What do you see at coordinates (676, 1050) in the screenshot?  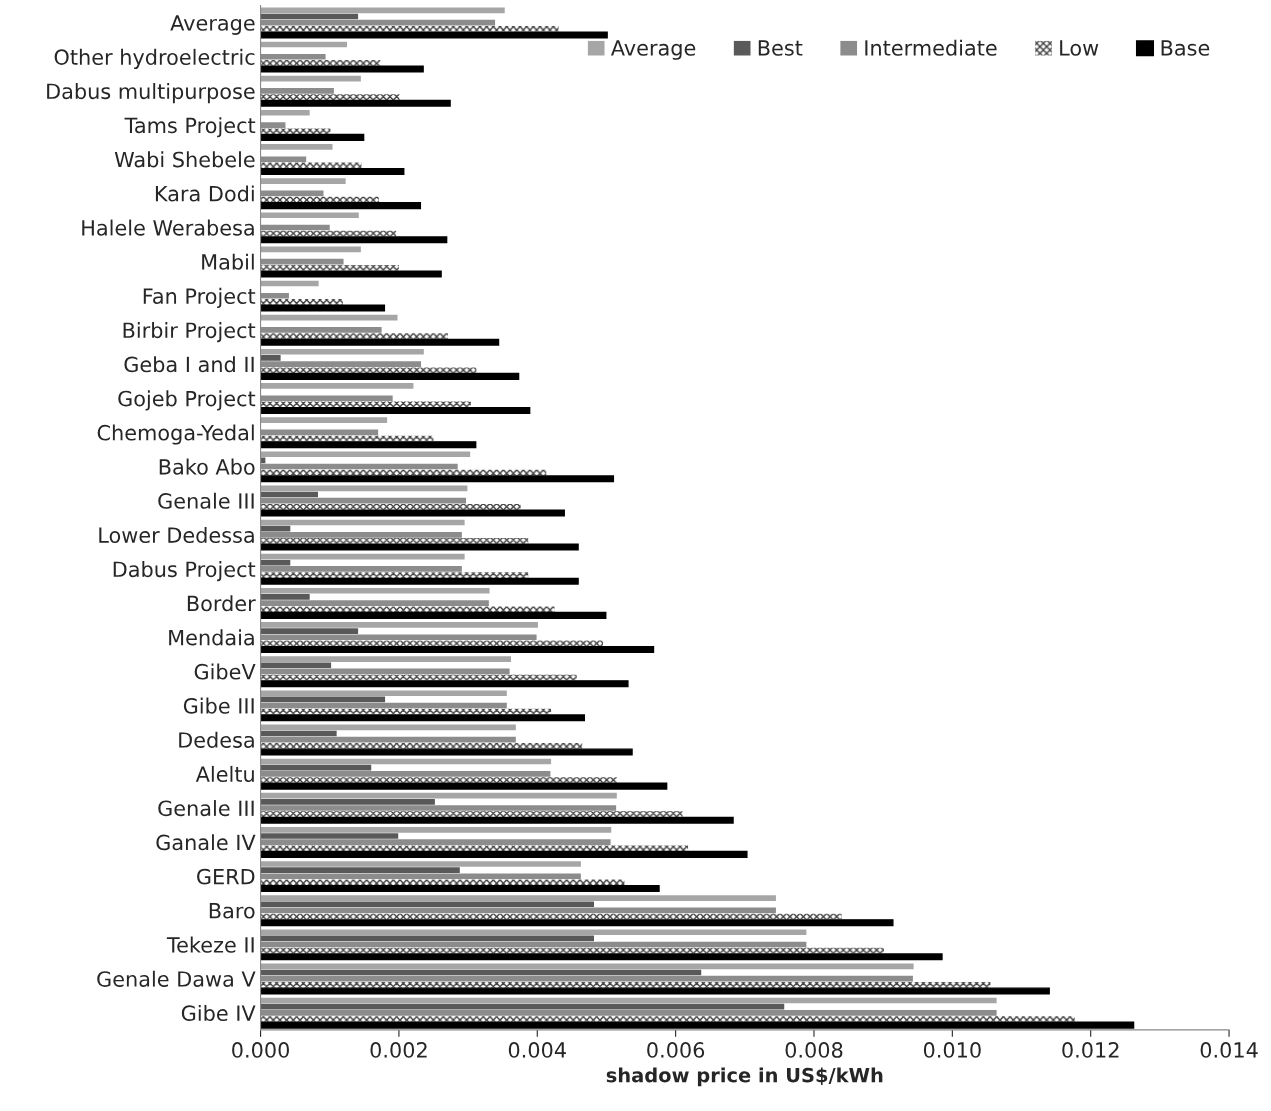 I see `x-tick-label: 0.006` at bounding box center [676, 1050].